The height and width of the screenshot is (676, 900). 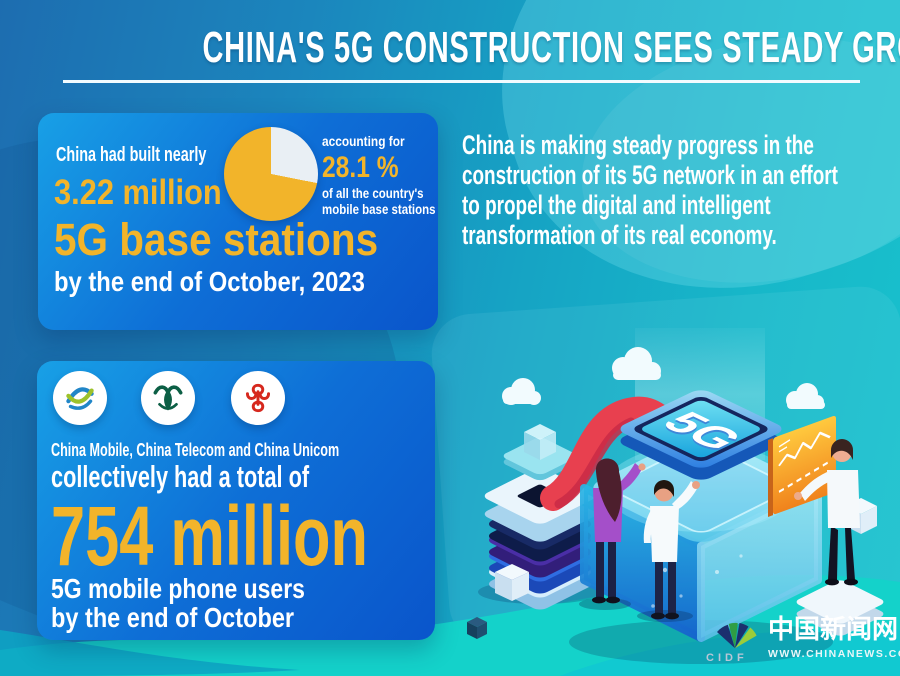 What do you see at coordinates (379, 209) in the screenshot?
I see `share-suffix-line-2: mobile base stations` at bounding box center [379, 209].